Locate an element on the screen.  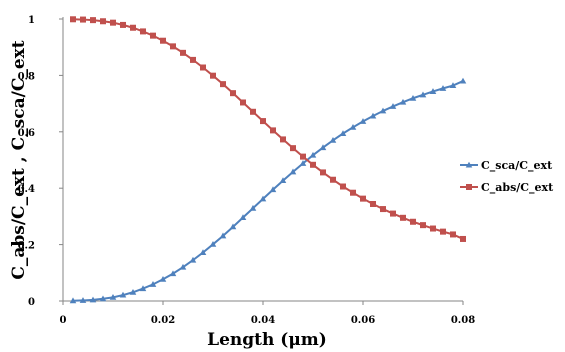
y-tick-label: 1 is located at coordinates (31, 20).